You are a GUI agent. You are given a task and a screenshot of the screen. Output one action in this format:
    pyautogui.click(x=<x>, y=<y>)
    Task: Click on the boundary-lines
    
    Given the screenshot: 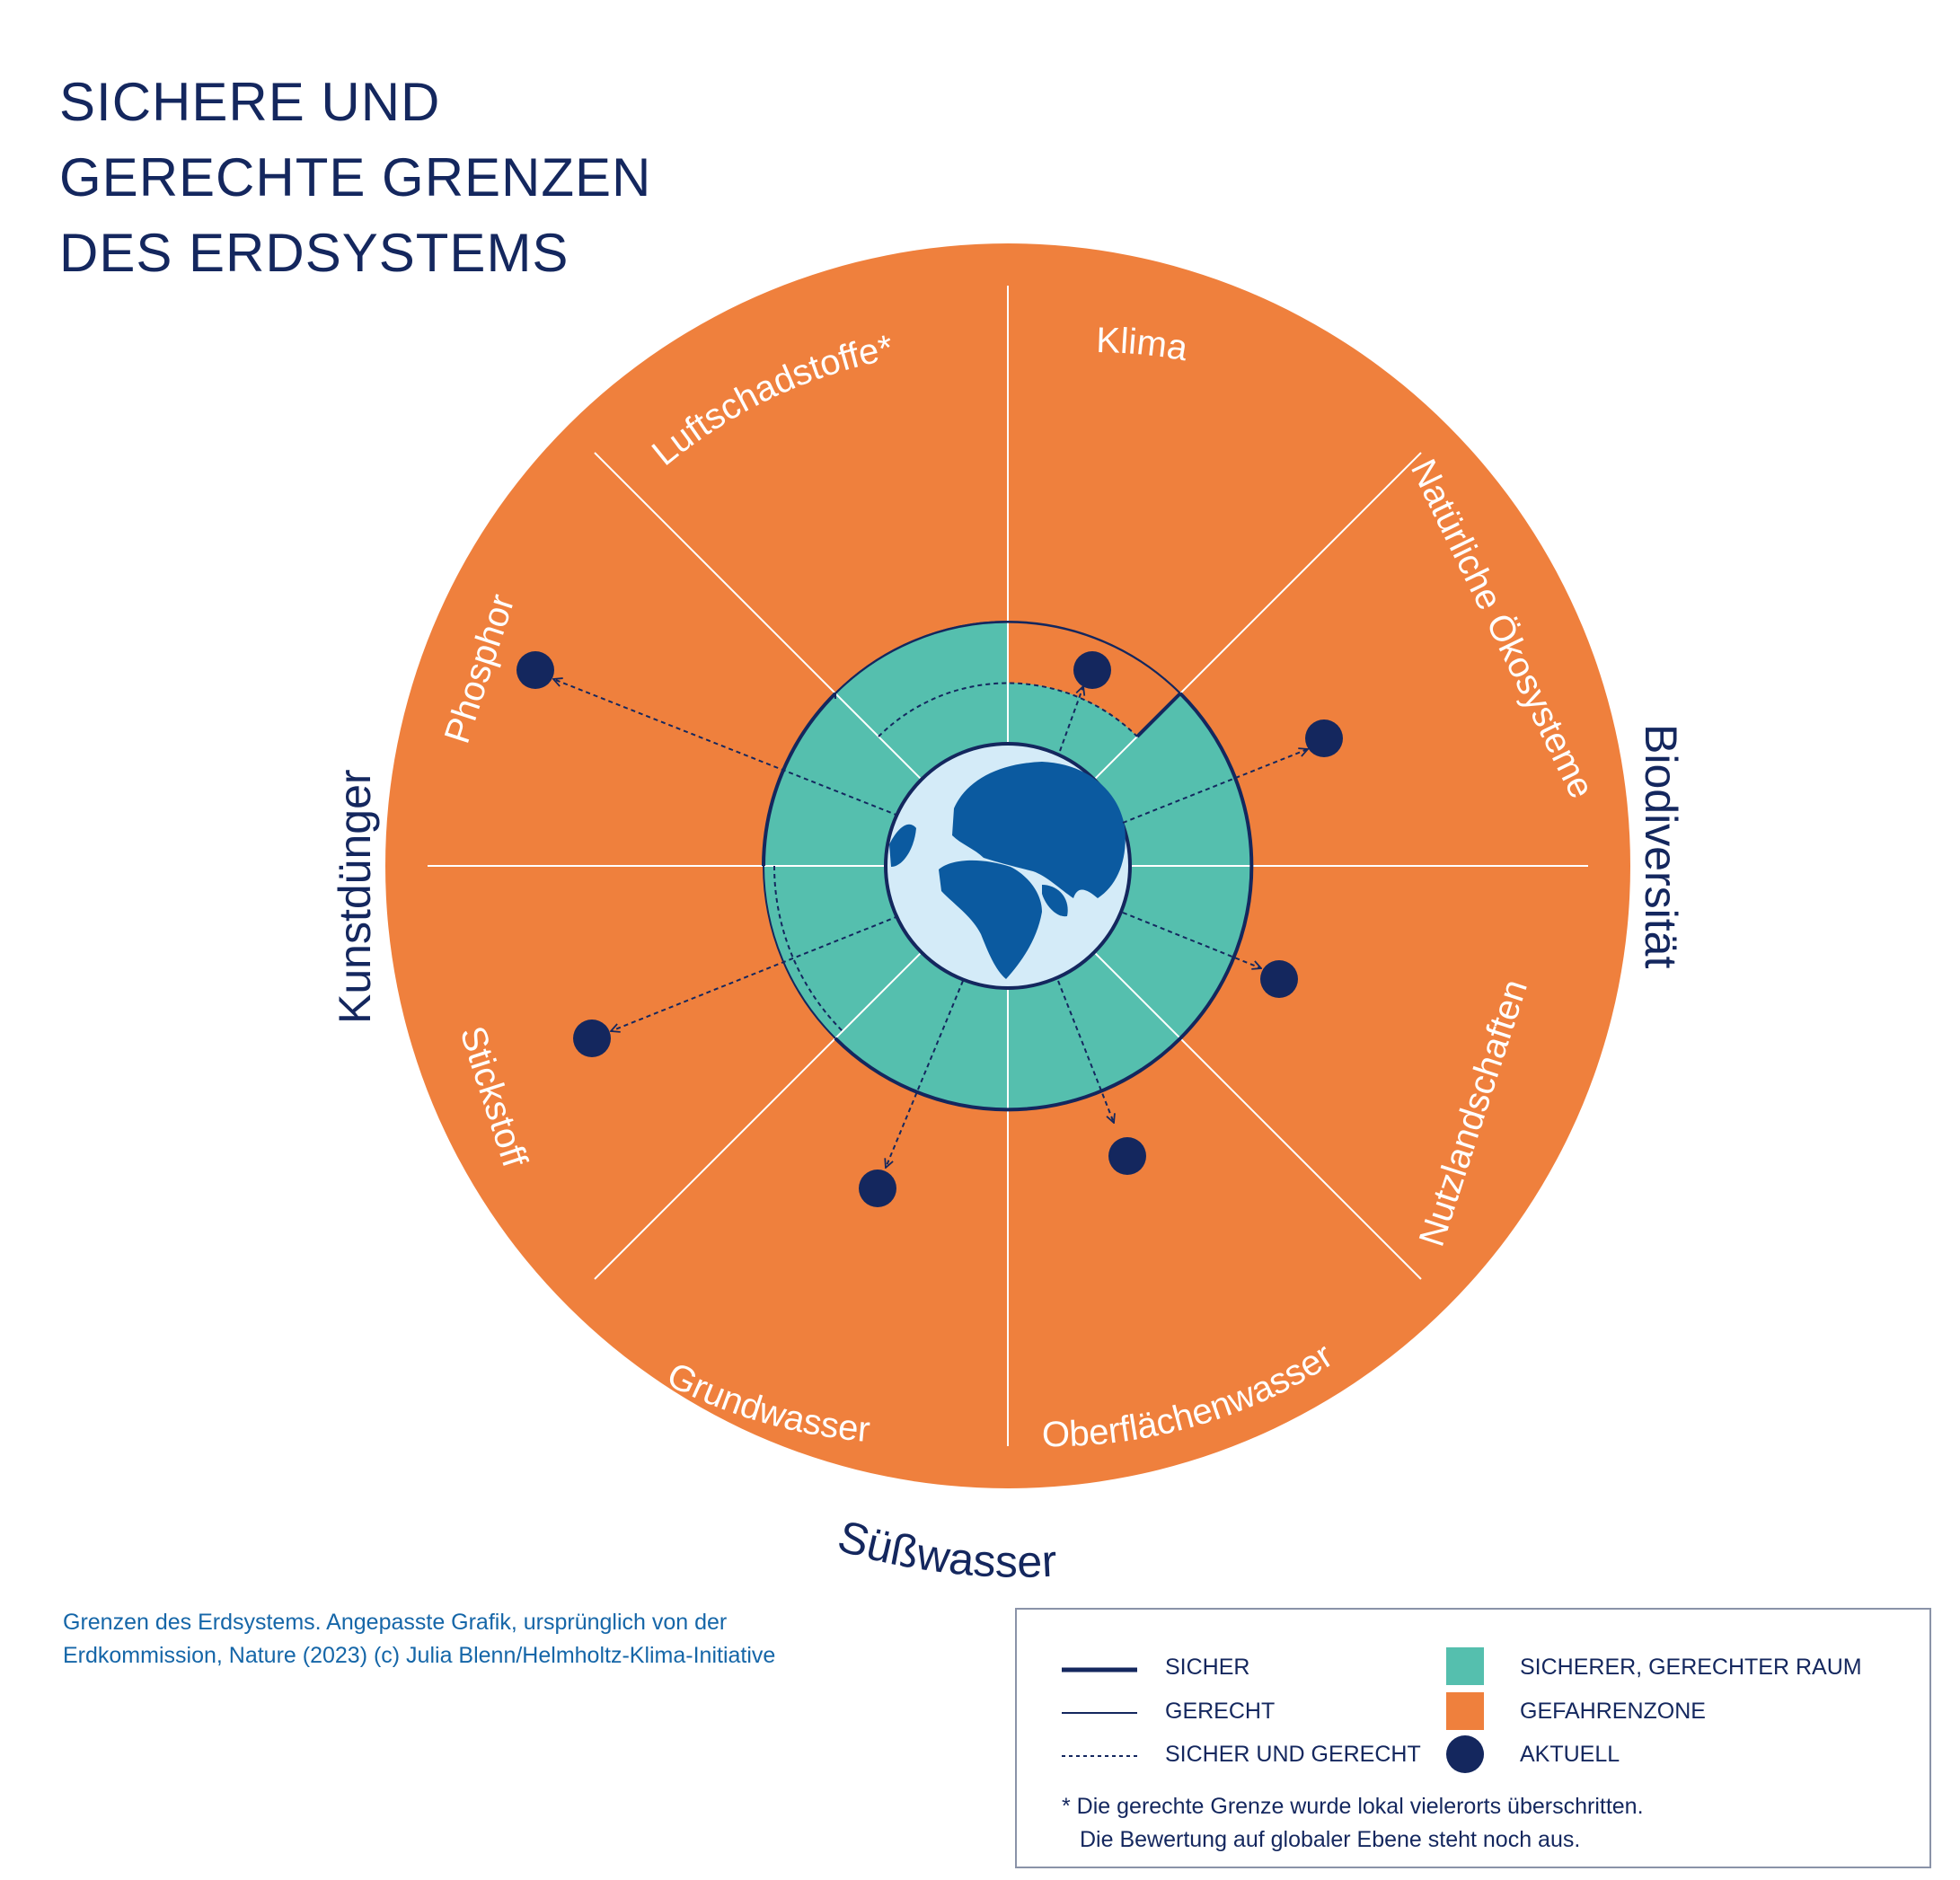 What is the action you would take?
    pyautogui.click(x=1008, y=866)
    